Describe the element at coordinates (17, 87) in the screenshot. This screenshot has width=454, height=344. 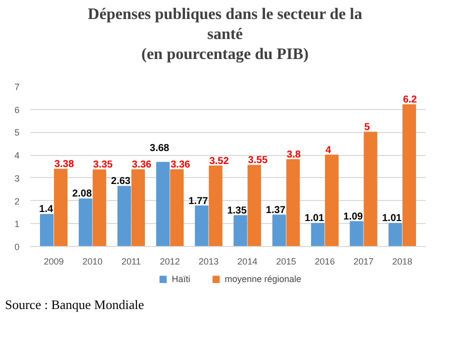
I see `y-tick-label: 7` at that location.